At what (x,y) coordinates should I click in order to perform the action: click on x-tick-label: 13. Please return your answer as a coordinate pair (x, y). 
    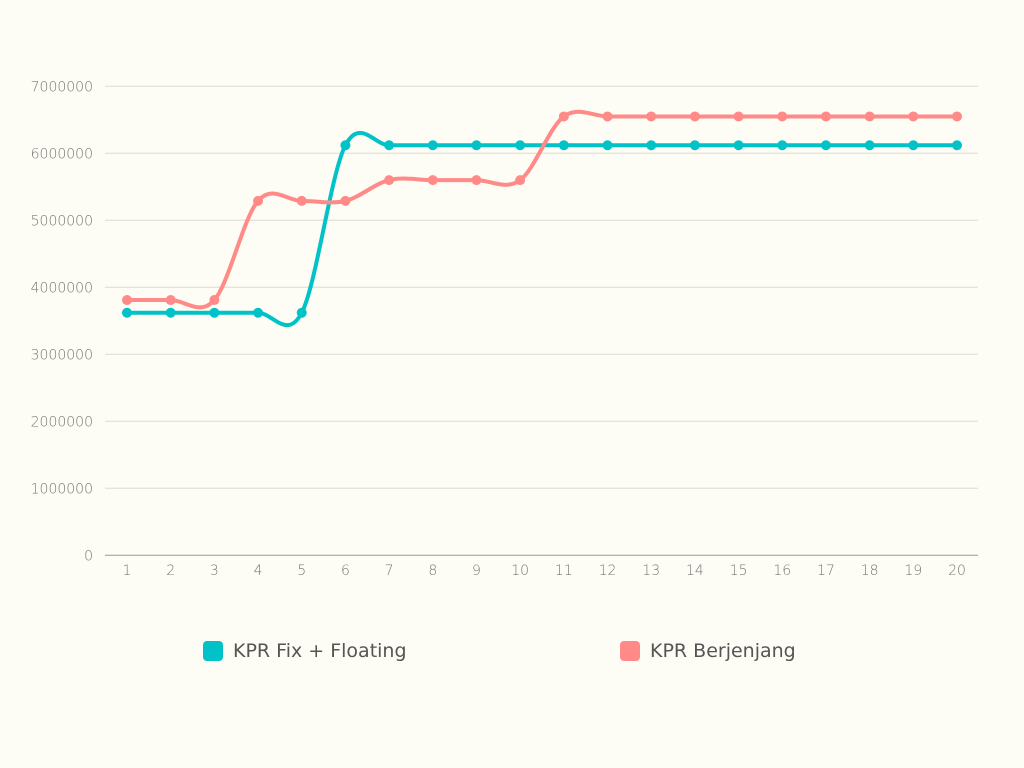
    Looking at the image, I should click on (651, 571).